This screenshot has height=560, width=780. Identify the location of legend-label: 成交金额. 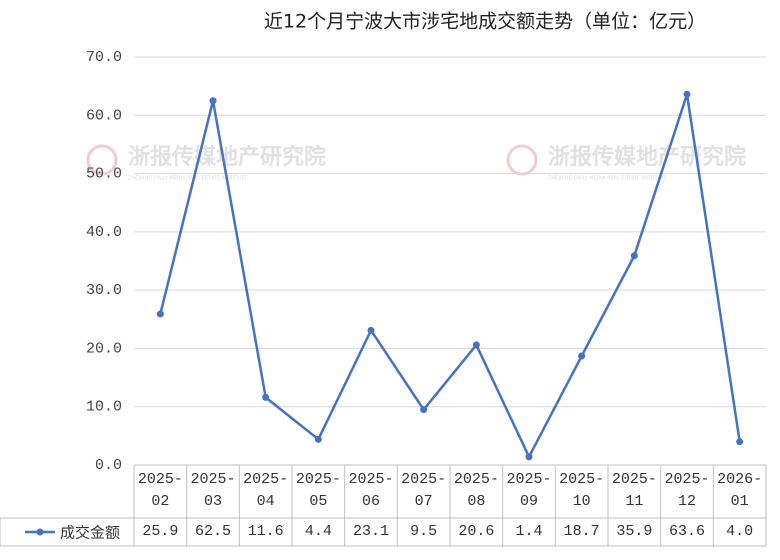
(90, 533).